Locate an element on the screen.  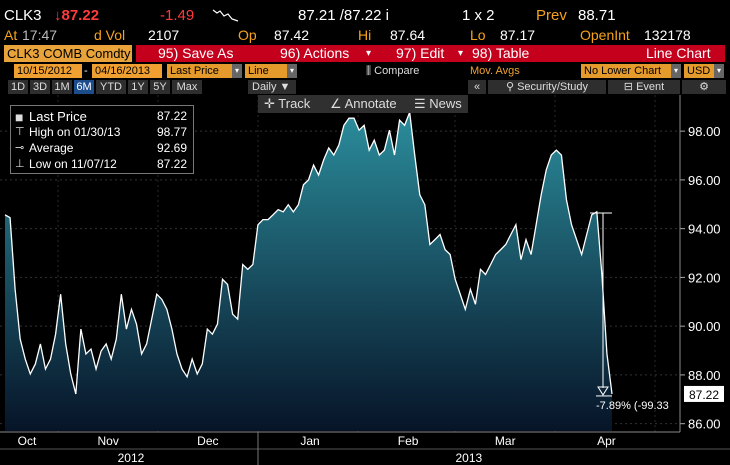
news-button: ☰ News is located at coordinates (438, 103).